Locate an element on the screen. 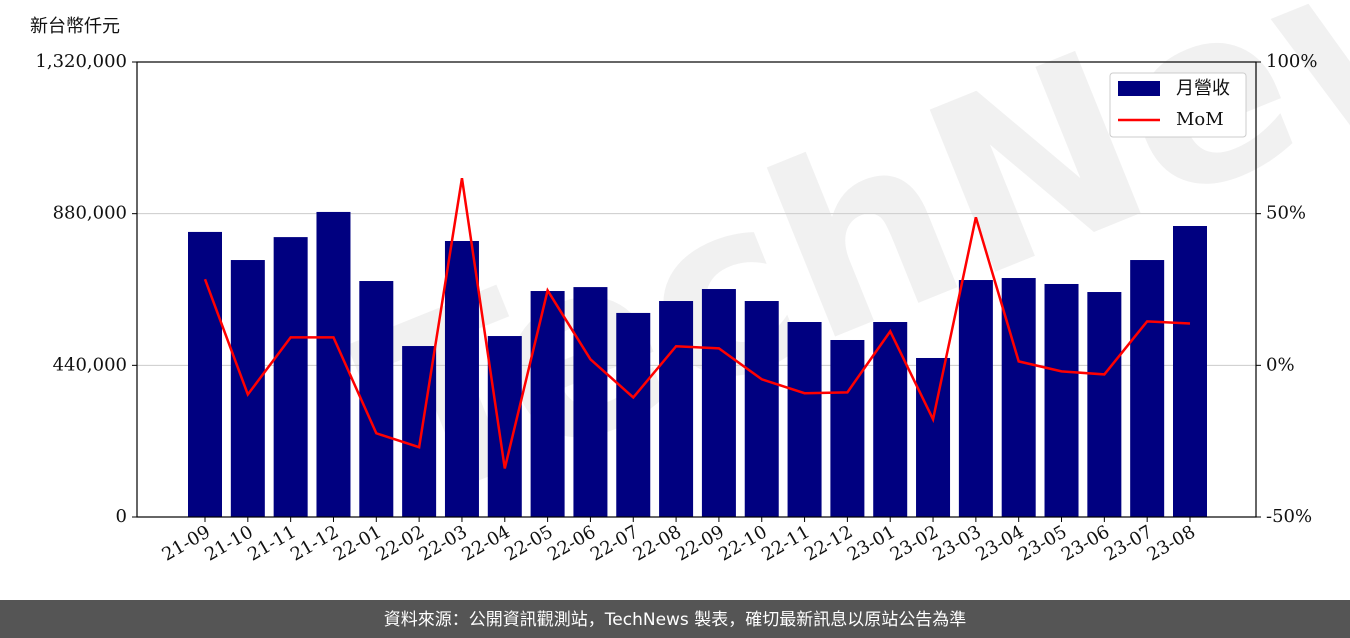 The height and width of the screenshot is (638, 1350). x-tick-label: 21-12 is located at coordinates (314, 543).